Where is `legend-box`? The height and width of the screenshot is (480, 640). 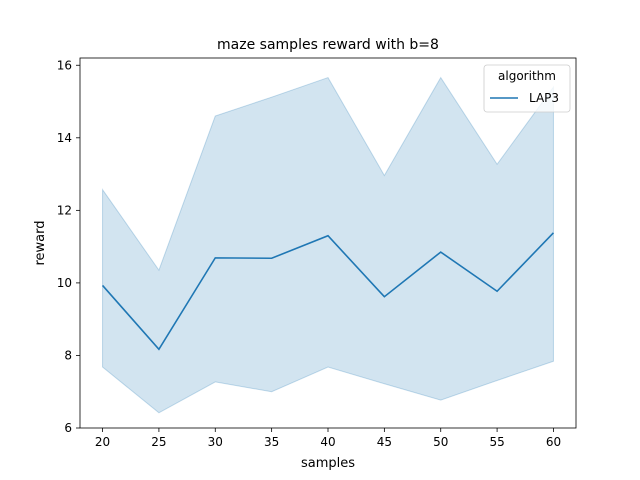 legend-box is located at coordinates (527, 88).